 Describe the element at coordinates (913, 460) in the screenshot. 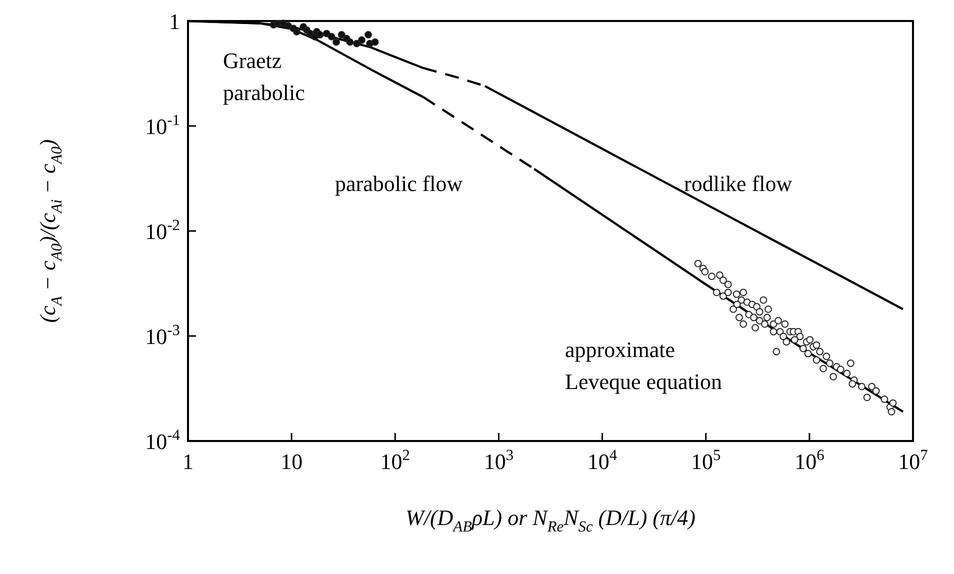

I see `x-tick-label: 10$^{7}$` at that location.